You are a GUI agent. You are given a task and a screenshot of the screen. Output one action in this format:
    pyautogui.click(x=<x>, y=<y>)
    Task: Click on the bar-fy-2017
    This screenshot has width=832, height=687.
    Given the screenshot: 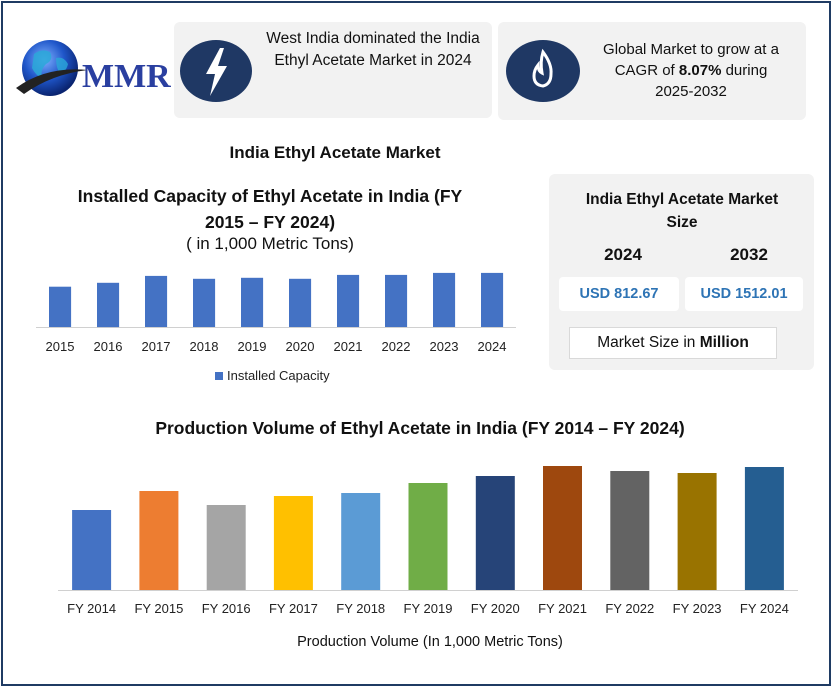 What is the action you would take?
    pyautogui.click(x=293, y=543)
    